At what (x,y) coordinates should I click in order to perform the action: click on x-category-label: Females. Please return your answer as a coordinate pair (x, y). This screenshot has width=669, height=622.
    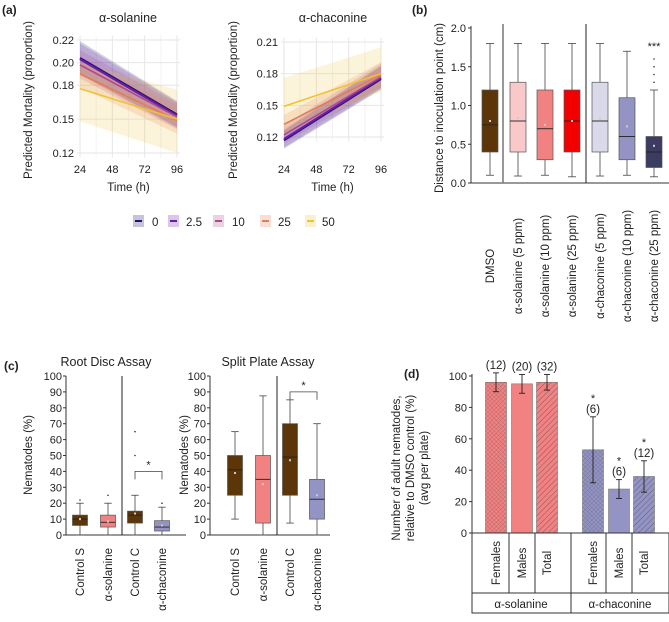
    Looking at the image, I should click on (497, 563).